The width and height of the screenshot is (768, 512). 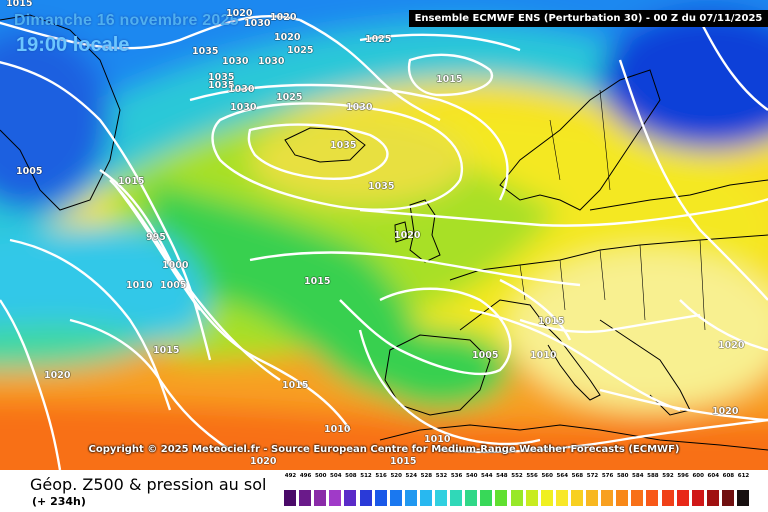 What do you see at coordinates (653, 476) in the screenshot?
I see `legend-tick-label: 588` at bounding box center [653, 476].